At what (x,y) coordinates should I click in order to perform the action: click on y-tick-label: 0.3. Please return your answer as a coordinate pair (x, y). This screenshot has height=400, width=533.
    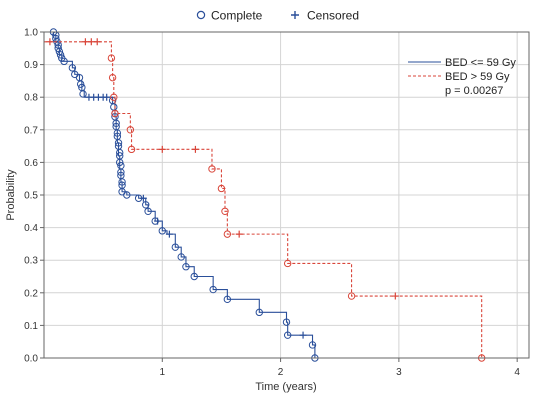
    Looking at the image, I should click on (31, 261).